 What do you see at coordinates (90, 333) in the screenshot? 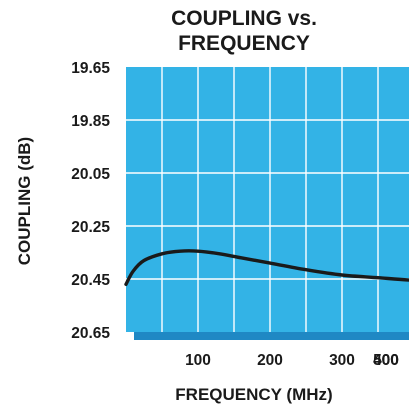
I see `y-tick-label: 20.65` at bounding box center [90, 333].